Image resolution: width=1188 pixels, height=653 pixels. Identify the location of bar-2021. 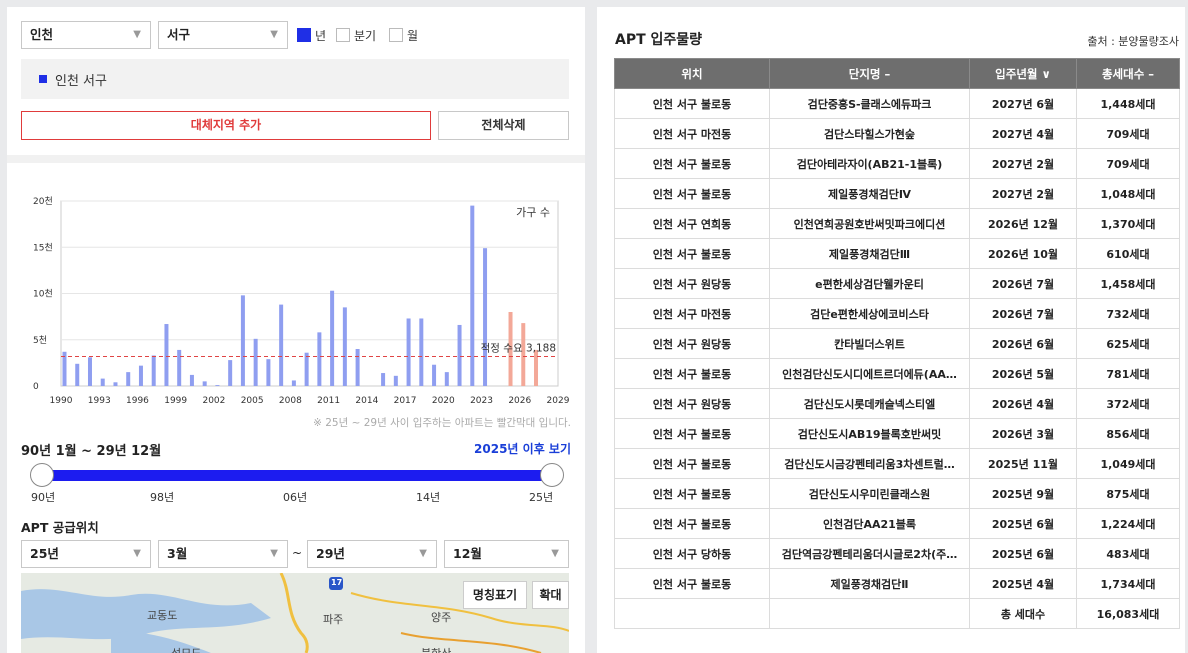
(459, 355).